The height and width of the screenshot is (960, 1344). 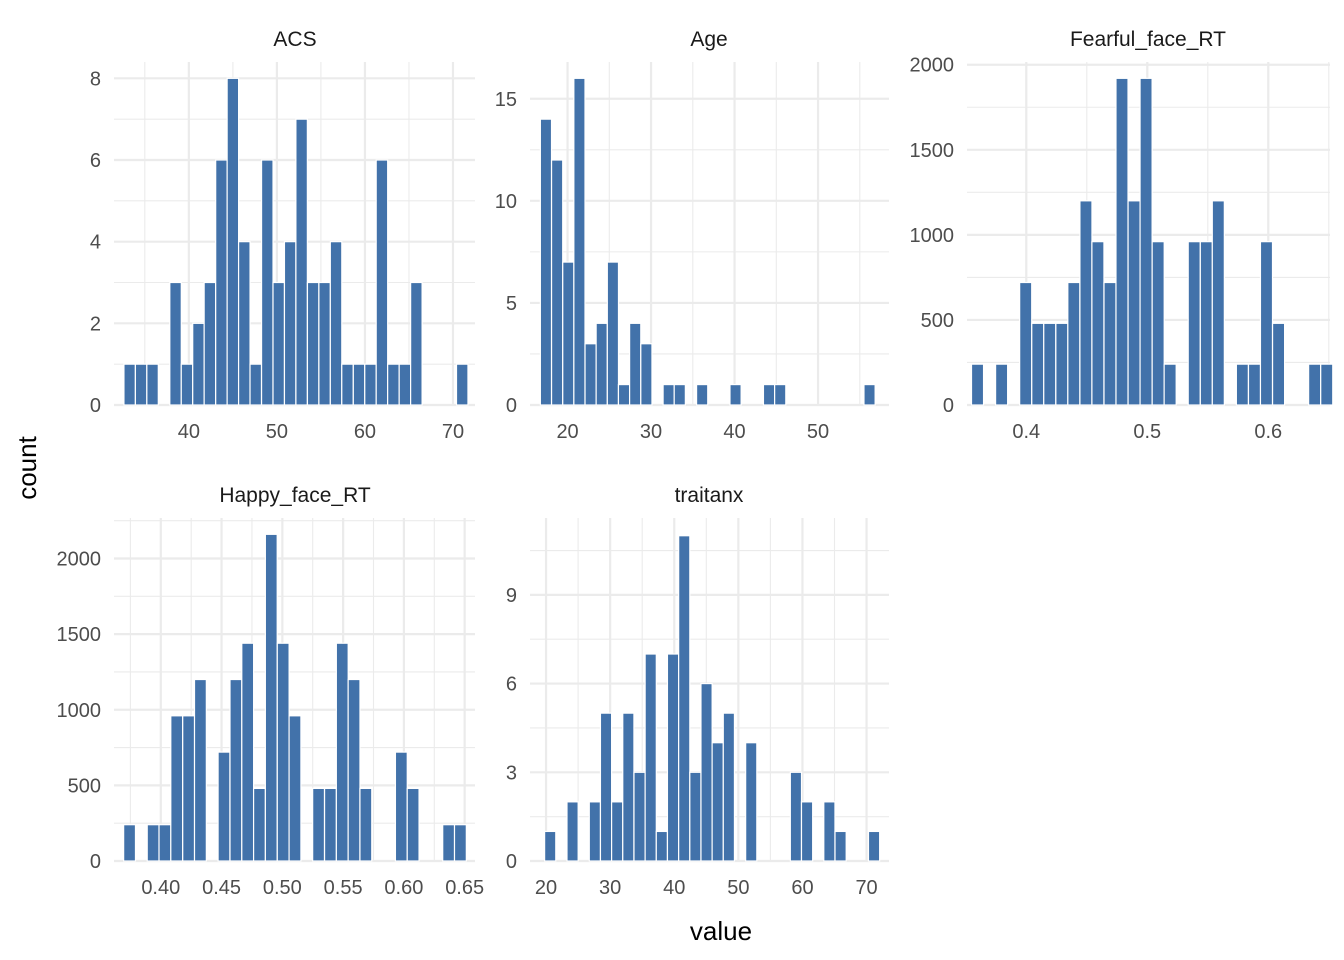 What do you see at coordinates (282, 888) in the screenshot?
I see `x-tick-label: 0.50` at bounding box center [282, 888].